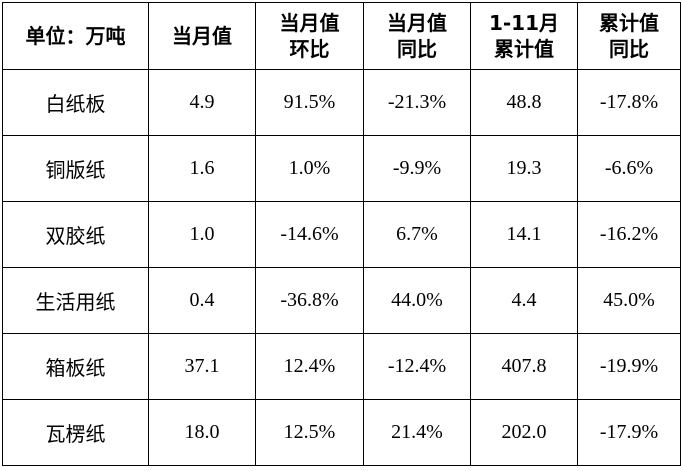 Image resolution: width=682 pixels, height=471 pixels. I want to click on row-label: 双胶纸, so click(75, 234).